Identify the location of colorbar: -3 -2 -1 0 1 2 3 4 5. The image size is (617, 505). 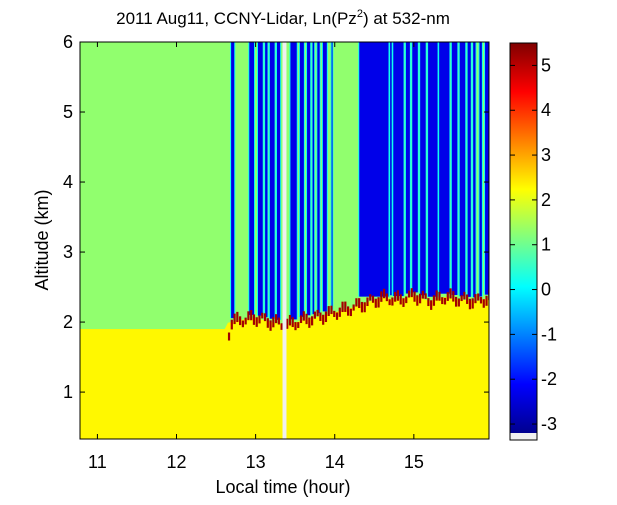
(533, 241).